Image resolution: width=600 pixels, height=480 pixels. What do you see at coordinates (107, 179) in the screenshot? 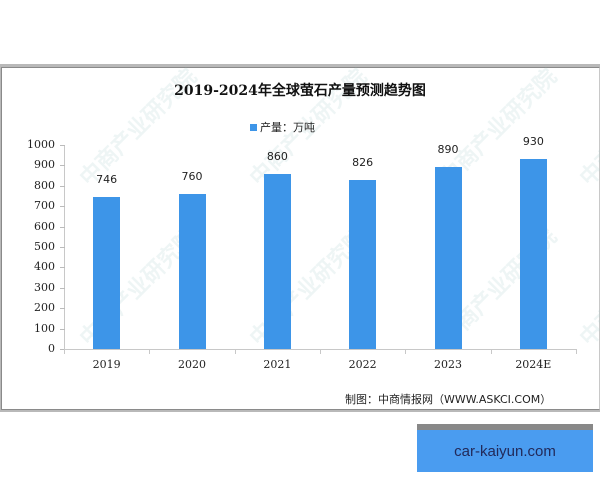
I see `value-label: 746` at bounding box center [107, 179].